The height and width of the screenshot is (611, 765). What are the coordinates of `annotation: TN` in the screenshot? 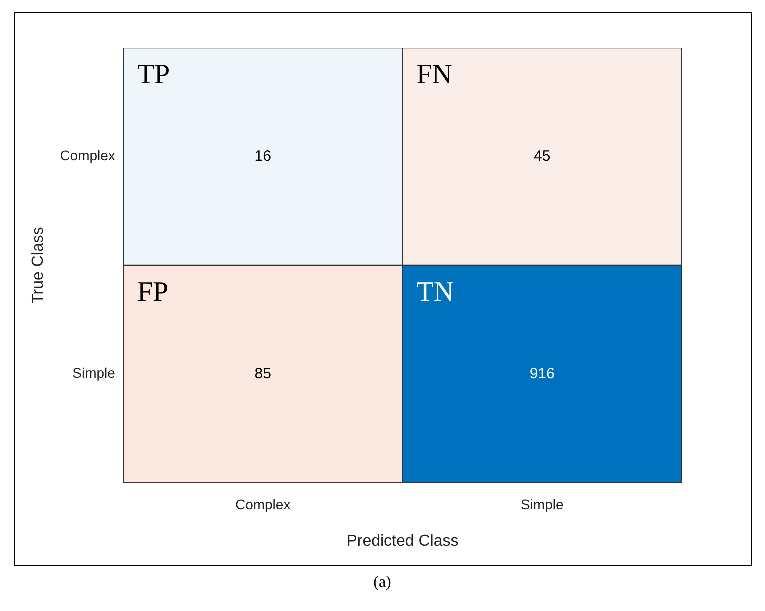 It's located at (435, 292).